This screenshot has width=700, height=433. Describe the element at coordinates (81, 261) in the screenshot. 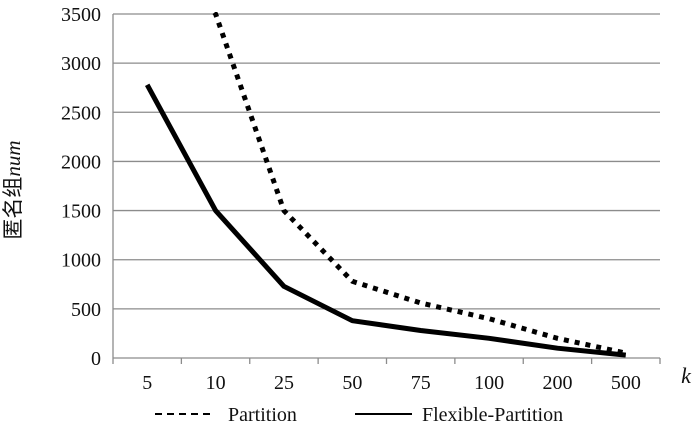

I see `y-tick-label: 1000` at that location.